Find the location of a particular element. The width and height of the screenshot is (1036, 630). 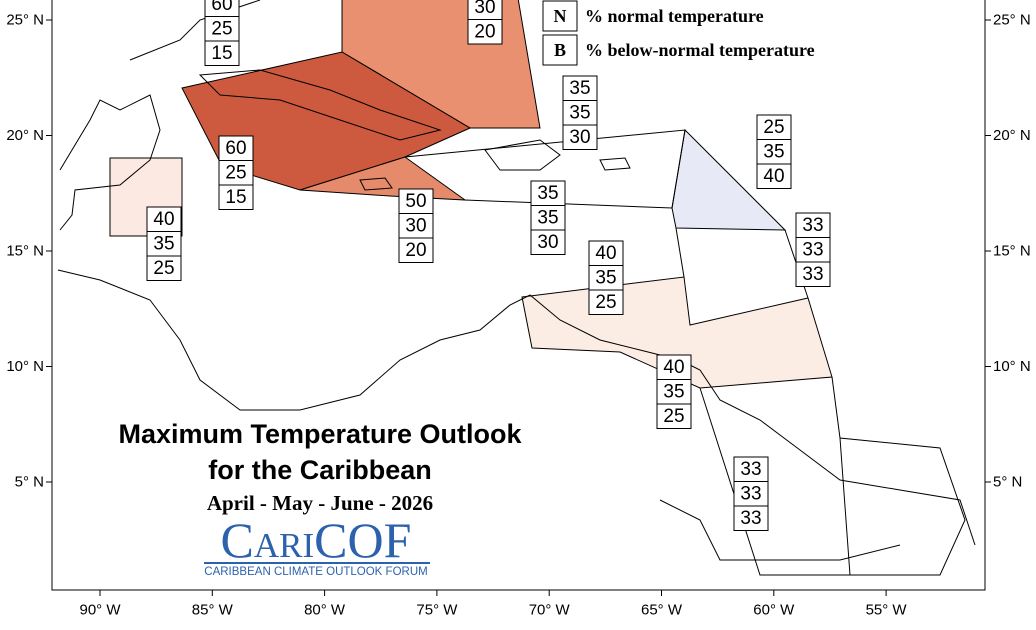

logo-tagline: CARIBBEAN CLIMATE OUTLOOK FORUM is located at coordinates (315, 572).